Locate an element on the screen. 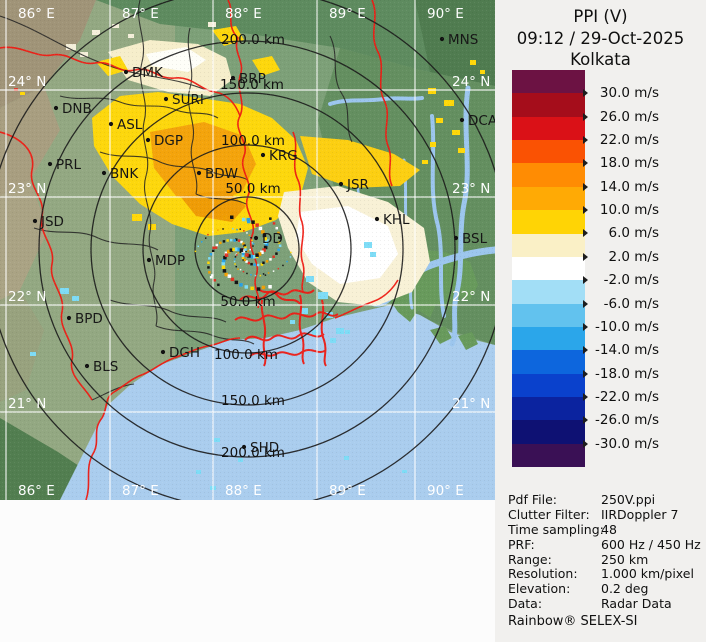 This screenshot has width=706, height=642. info-row: PRF: 600 Hz / 450 Hz is located at coordinates (606, 544).